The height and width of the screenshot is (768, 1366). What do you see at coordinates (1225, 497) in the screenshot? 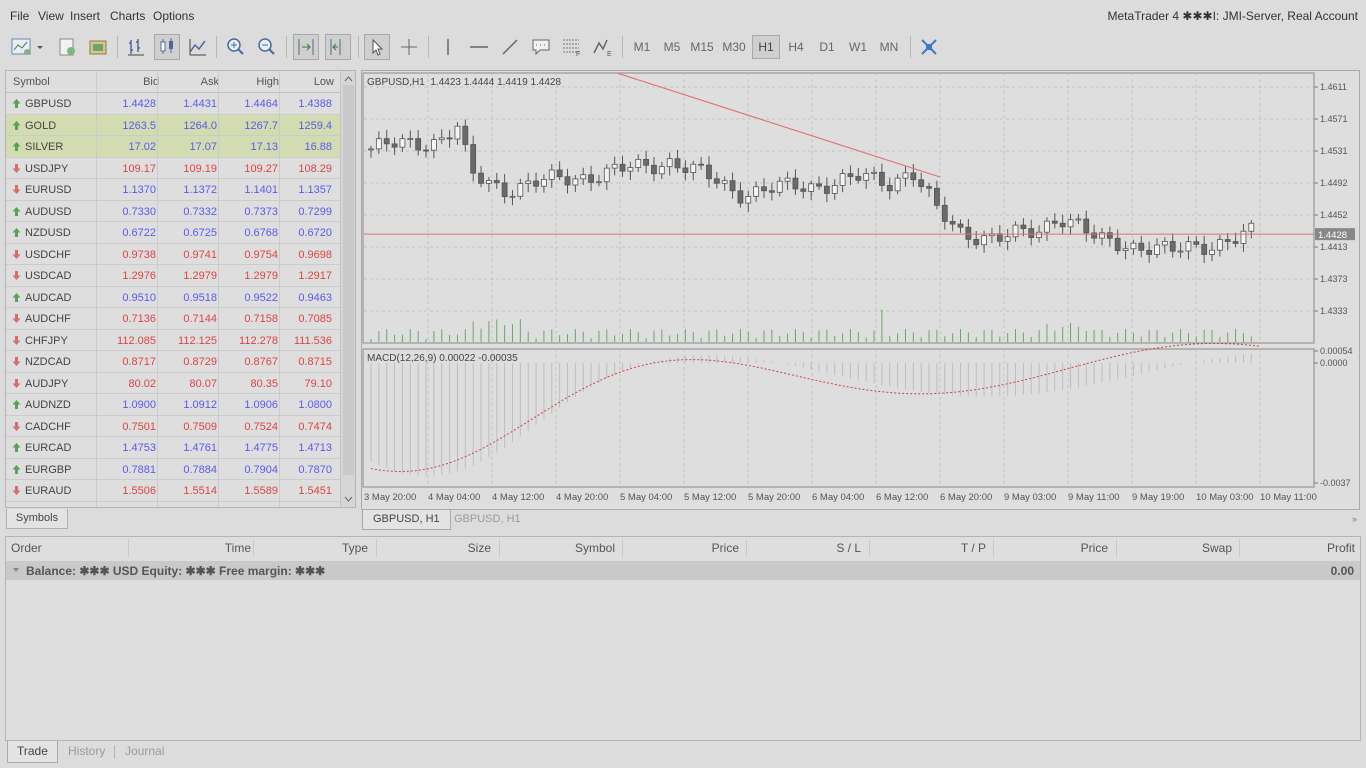
I see `time-label: 10 May 03:00` at bounding box center [1225, 497].